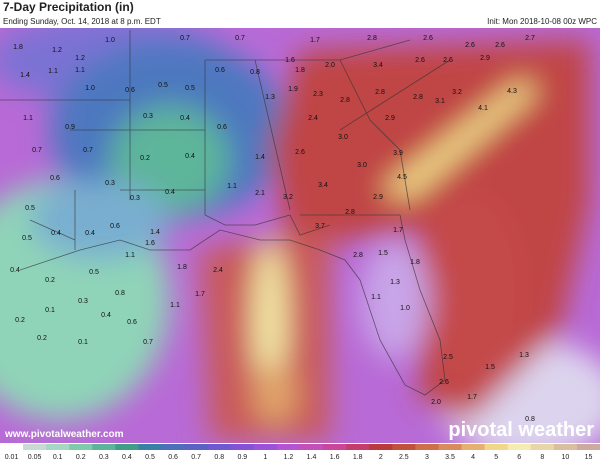 The image size is (600, 464). What do you see at coordinates (12, 457) in the screenshot?
I see `colorbar-label: 0.01` at bounding box center [12, 457].